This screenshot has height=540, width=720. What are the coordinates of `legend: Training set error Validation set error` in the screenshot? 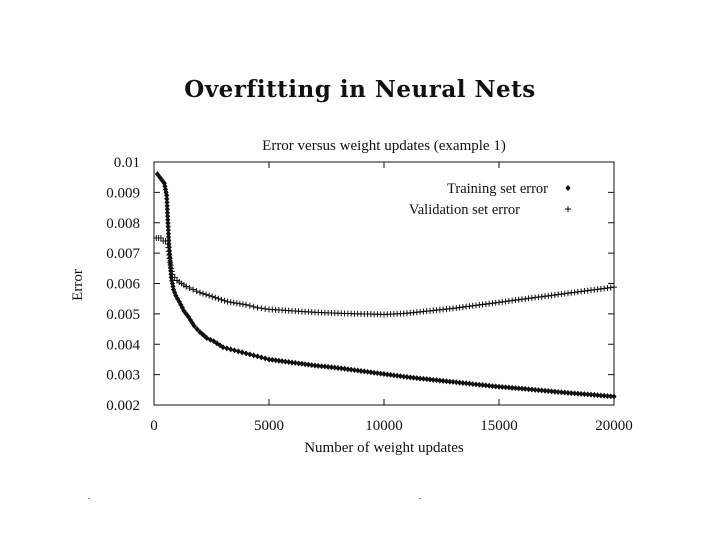 It's located at (490, 199).